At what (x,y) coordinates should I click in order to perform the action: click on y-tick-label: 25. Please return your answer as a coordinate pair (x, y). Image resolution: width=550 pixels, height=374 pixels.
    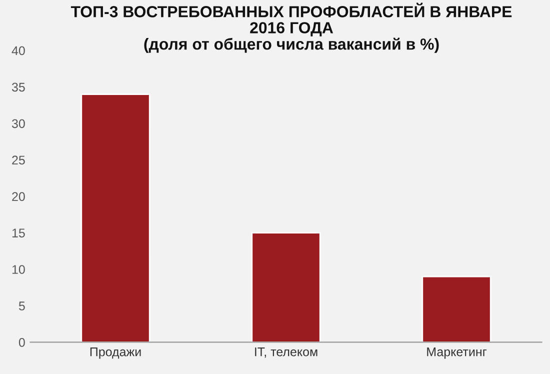
    Looking at the image, I should click on (18, 160).